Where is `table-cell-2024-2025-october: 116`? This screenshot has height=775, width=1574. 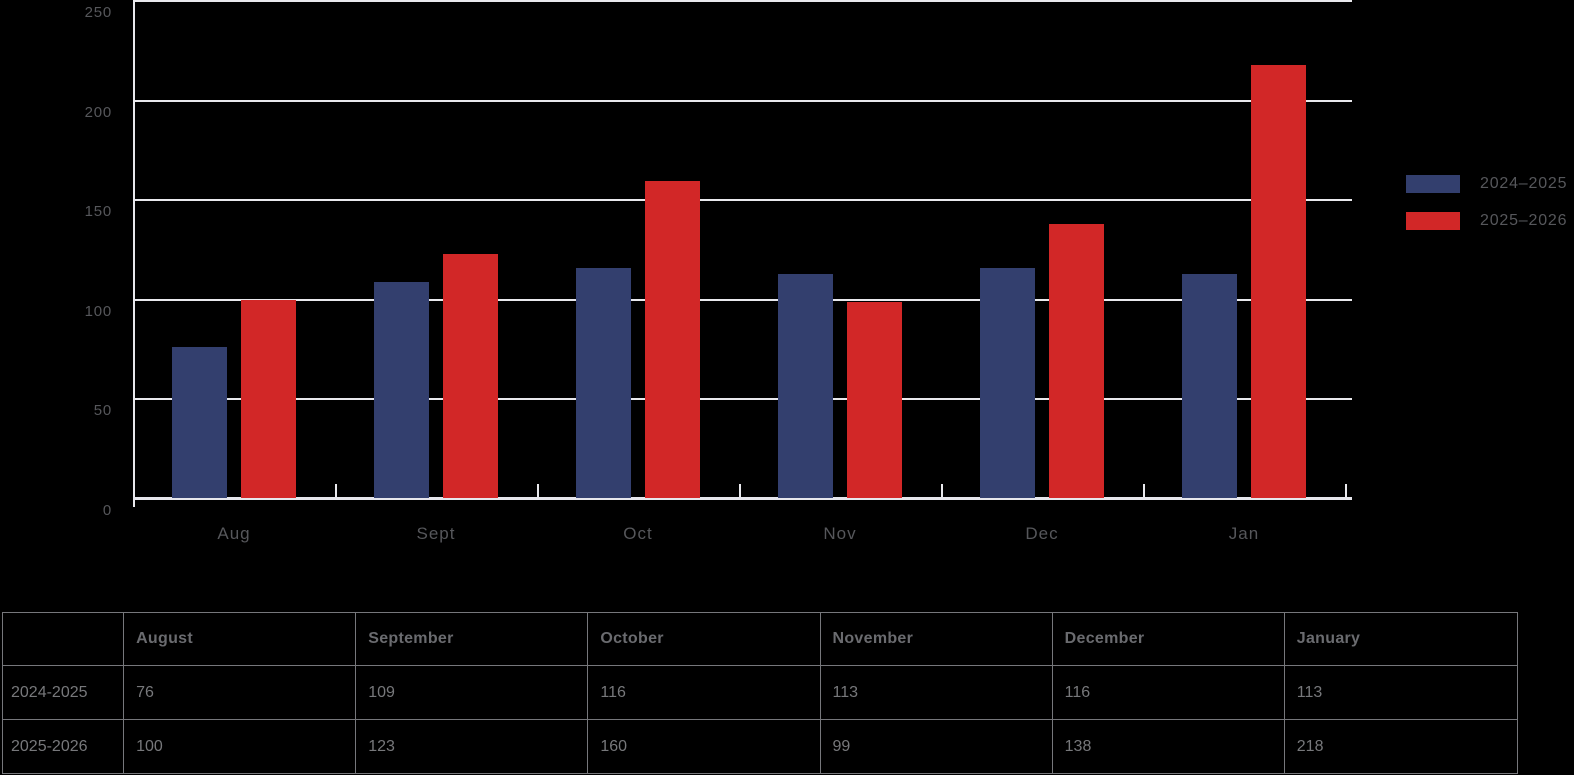 table-cell-2024-2025-october: 116 is located at coordinates (704, 692).